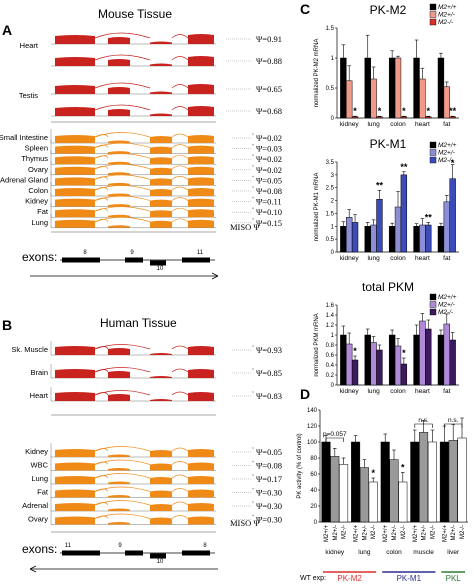 The height and width of the screenshot is (584, 474). I want to click on svg-text: Thymus, so click(34, 158).